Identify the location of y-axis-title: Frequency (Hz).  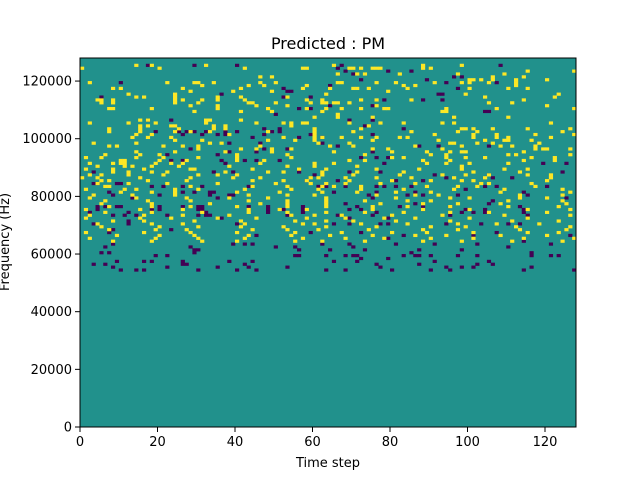
(6, 242).